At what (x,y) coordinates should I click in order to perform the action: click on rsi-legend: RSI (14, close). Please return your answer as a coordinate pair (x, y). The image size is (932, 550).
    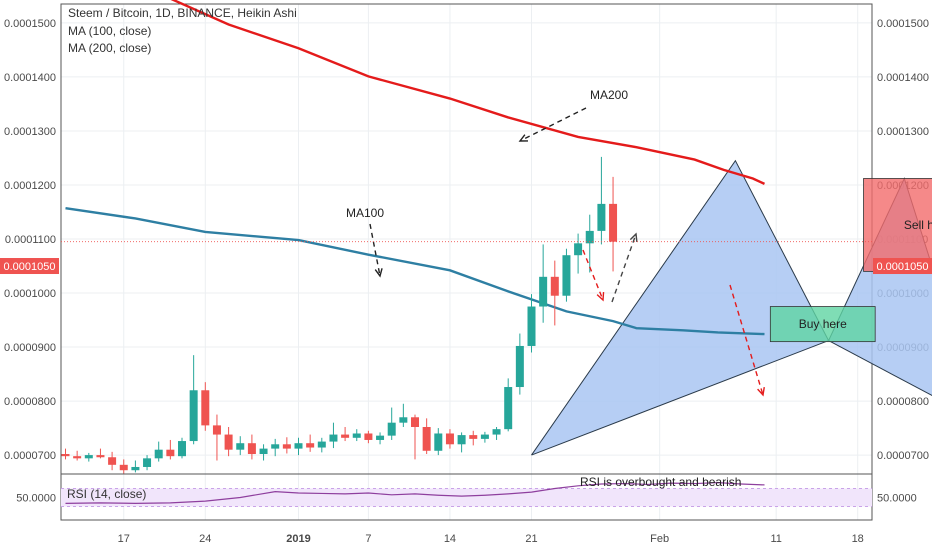
    Looking at the image, I should click on (106, 494).